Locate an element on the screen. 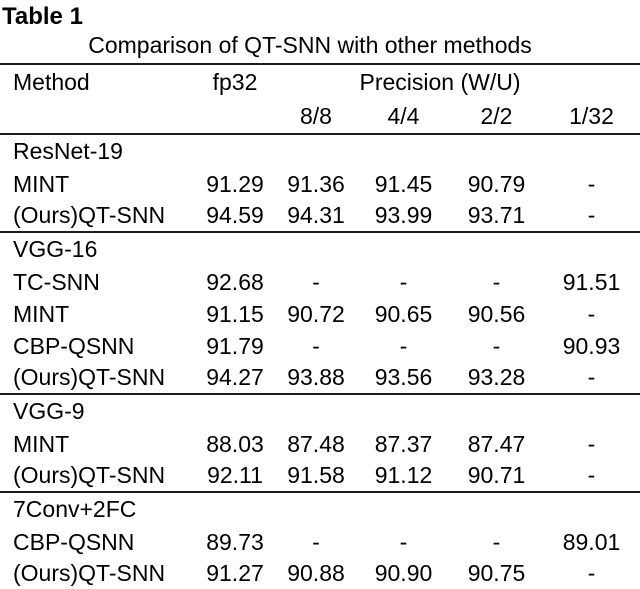 The image size is (640, 589). group-label: 7Conv+2FC is located at coordinates (75, 509).